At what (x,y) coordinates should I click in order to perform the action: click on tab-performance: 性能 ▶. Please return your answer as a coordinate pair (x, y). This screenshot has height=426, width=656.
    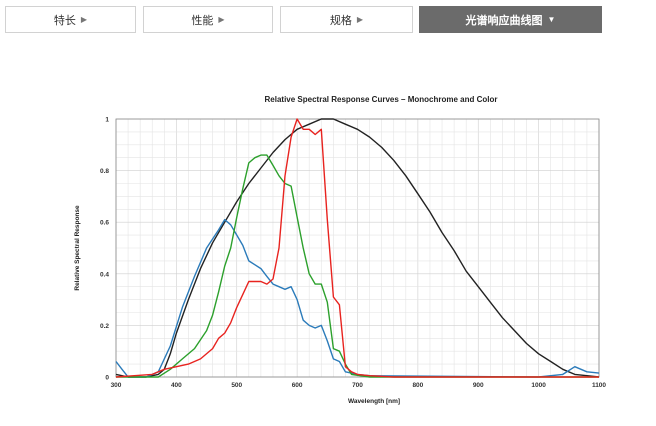
    Looking at the image, I should click on (208, 19).